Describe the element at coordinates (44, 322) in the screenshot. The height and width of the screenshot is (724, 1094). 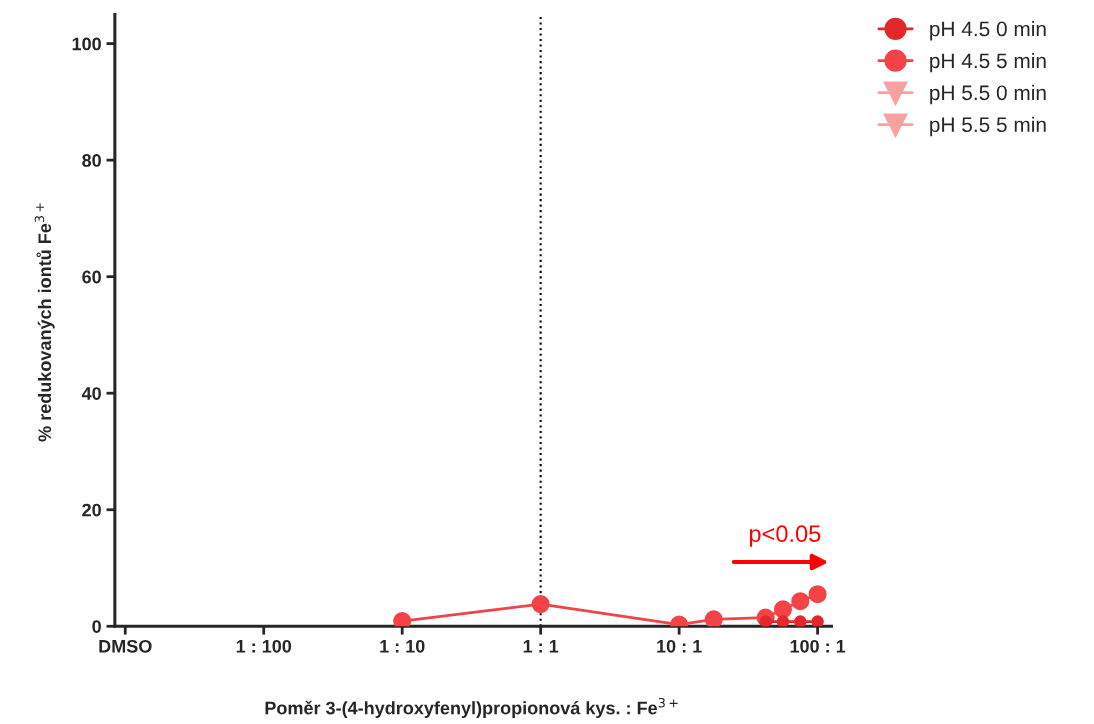
I see `y-axis-title: % redukovaných iontů Fe$^{3+}$` at that location.